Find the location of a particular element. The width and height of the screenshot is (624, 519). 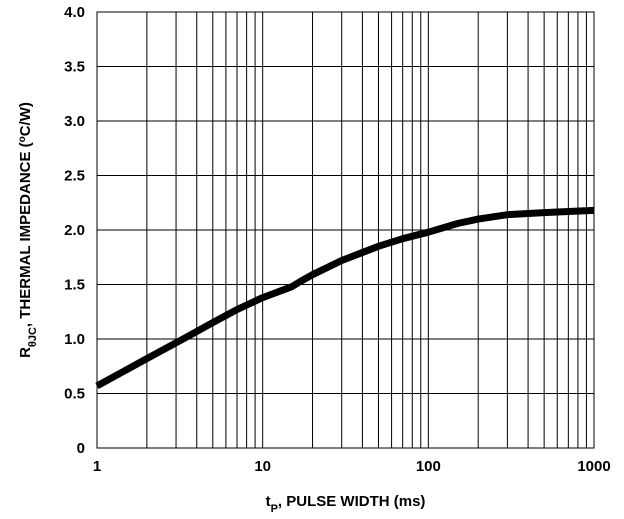

y-tick-labels: 0 0.5 1.0 1.5 2.0 2.5 3.0 3.5 4.0 is located at coordinates (74, 230).